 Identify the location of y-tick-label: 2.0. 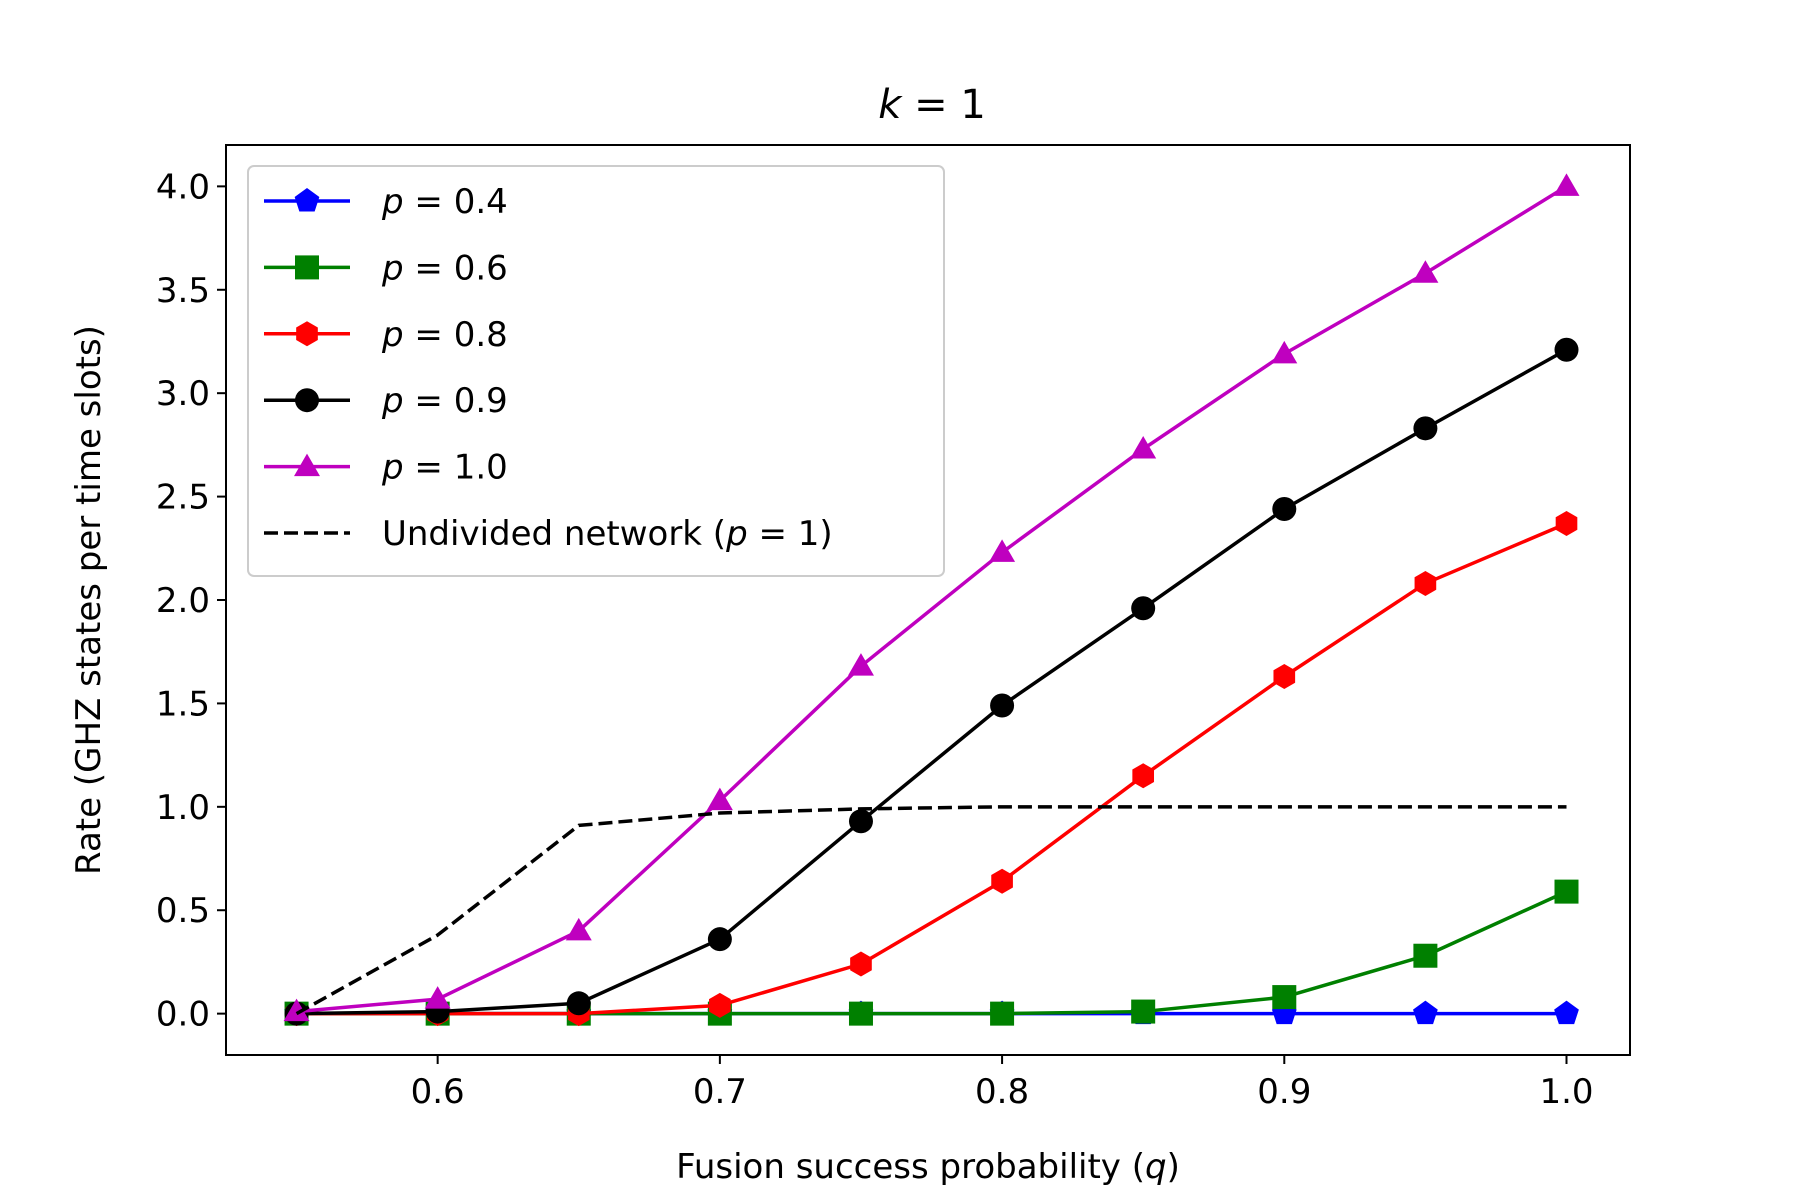
(183, 601).